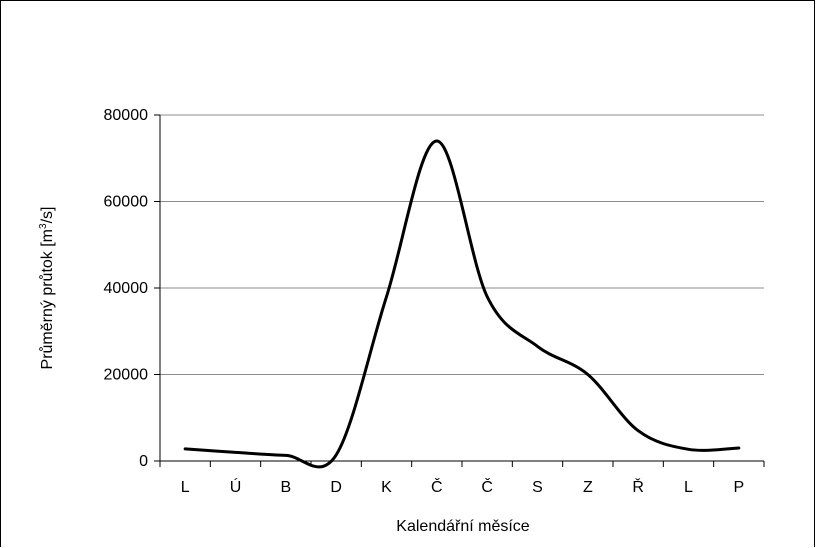  I want to click on y-tick-labels: 0 20000 40000 60000 80000, so click(126, 288).